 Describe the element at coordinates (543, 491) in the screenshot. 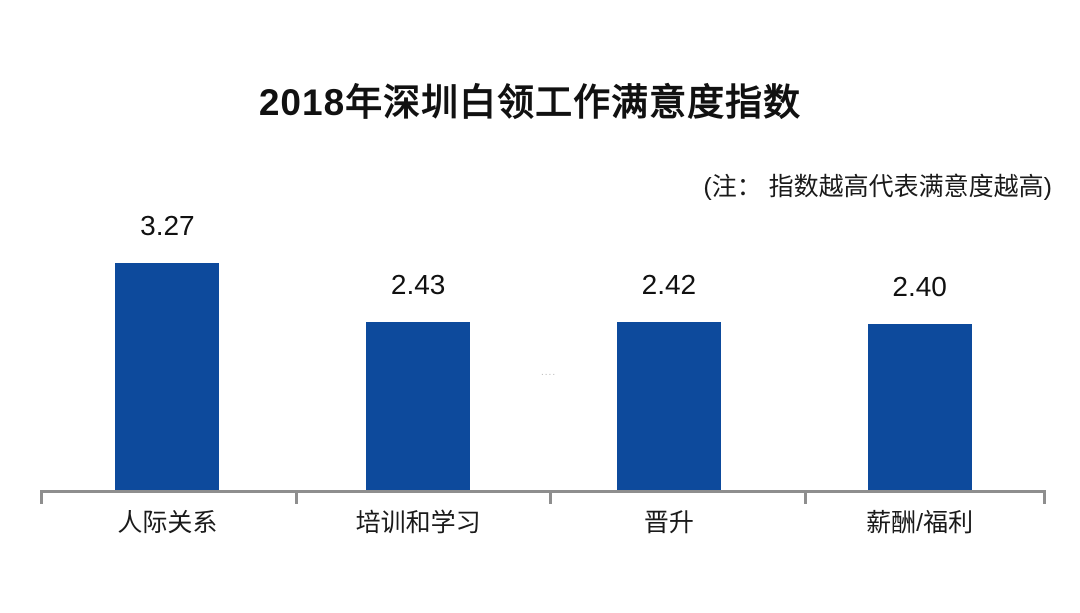

I see `x-axis-line` at that location.